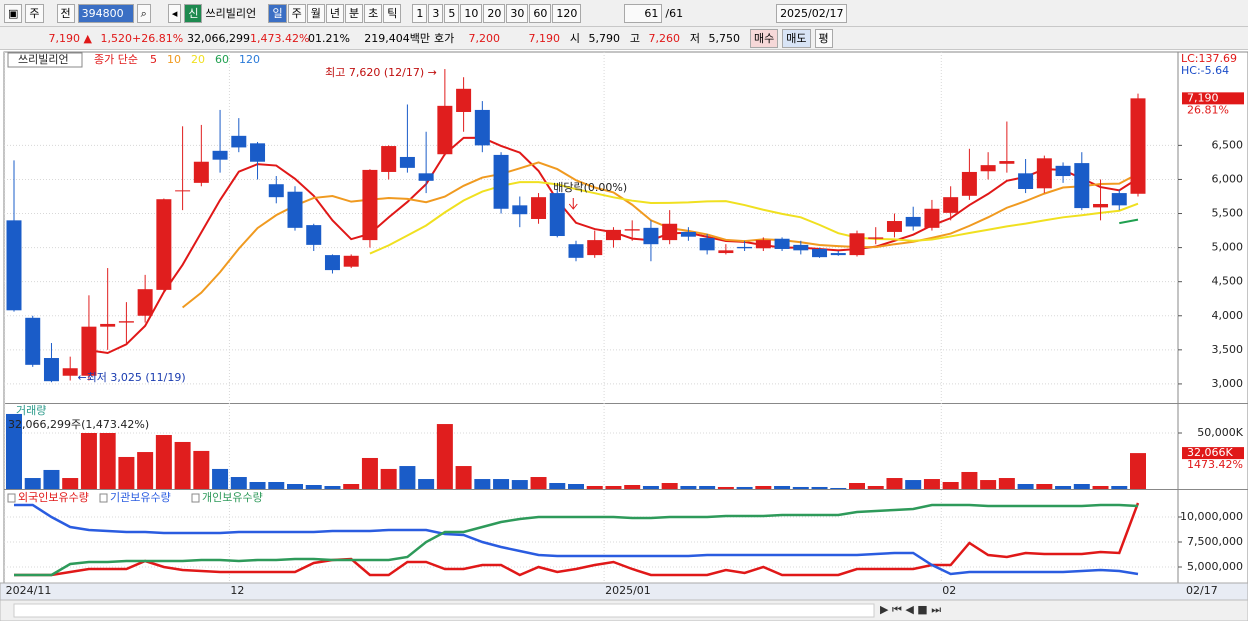 This screenshot has width=1248, height=621. What do you see at coordinates (910, 609) in the screenshot?
I see `scroll-controls: ▶ ⏮ ◀ ■ ⏭` at bounding box center [910, 609].